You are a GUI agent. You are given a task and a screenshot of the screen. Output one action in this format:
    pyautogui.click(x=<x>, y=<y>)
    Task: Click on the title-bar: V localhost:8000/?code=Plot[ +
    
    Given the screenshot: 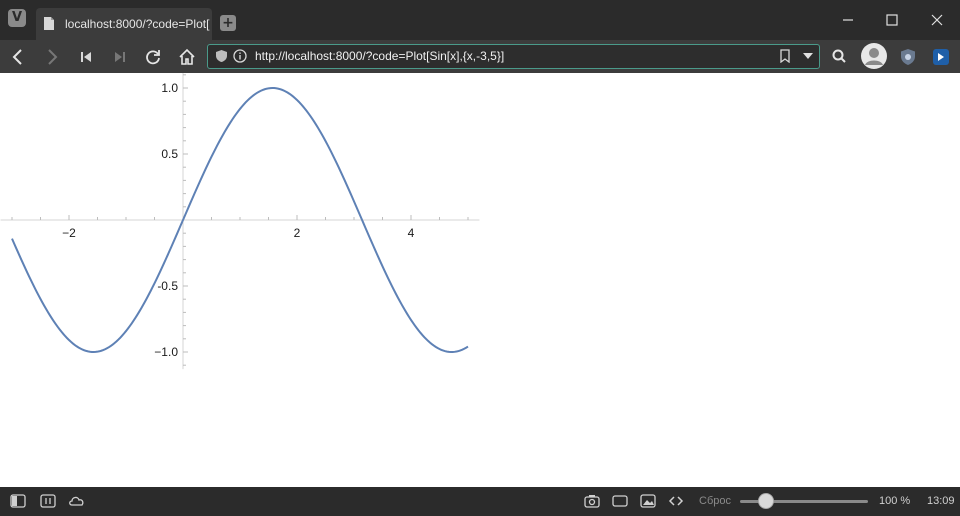 What is the action you would take?
    pyautogui.click(x=480, y=20)
    